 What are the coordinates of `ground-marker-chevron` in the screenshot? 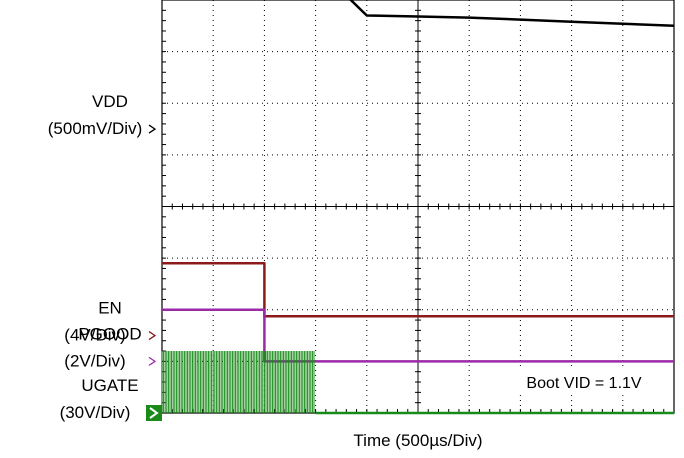 It's located at (154, 413).